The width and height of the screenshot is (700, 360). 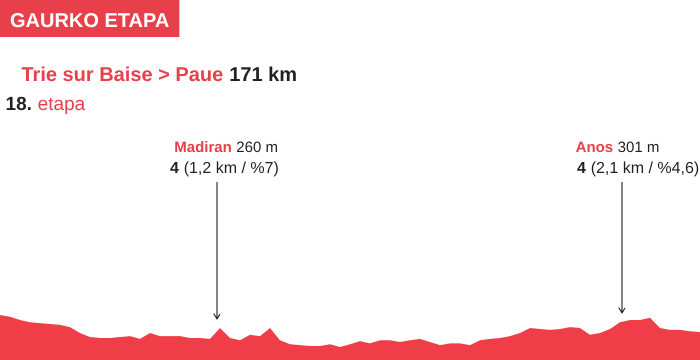 I want to click on text: 4 (1,2 km / %7), so click(x=224, y=168).